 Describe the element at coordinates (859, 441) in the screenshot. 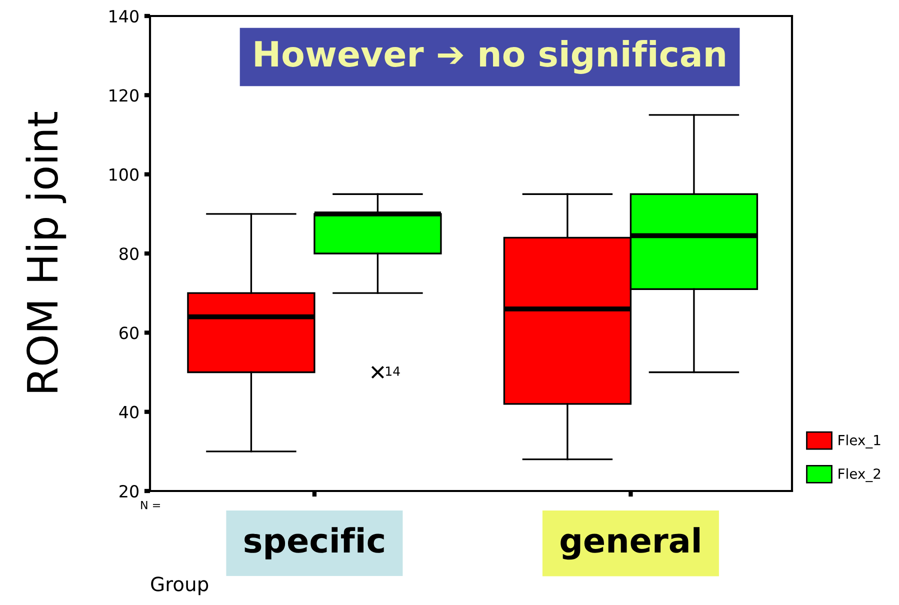

I see `legend-label: Flex_1` at that location.